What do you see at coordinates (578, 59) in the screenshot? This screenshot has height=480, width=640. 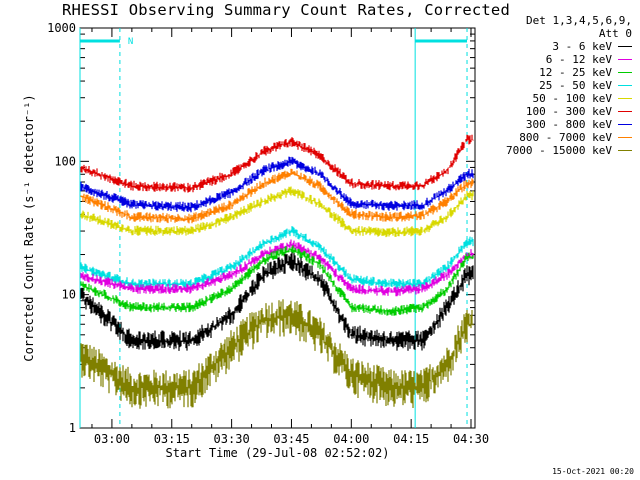 I see `legend-label: 6 - 12 keV` at bounding box center [578, 59].